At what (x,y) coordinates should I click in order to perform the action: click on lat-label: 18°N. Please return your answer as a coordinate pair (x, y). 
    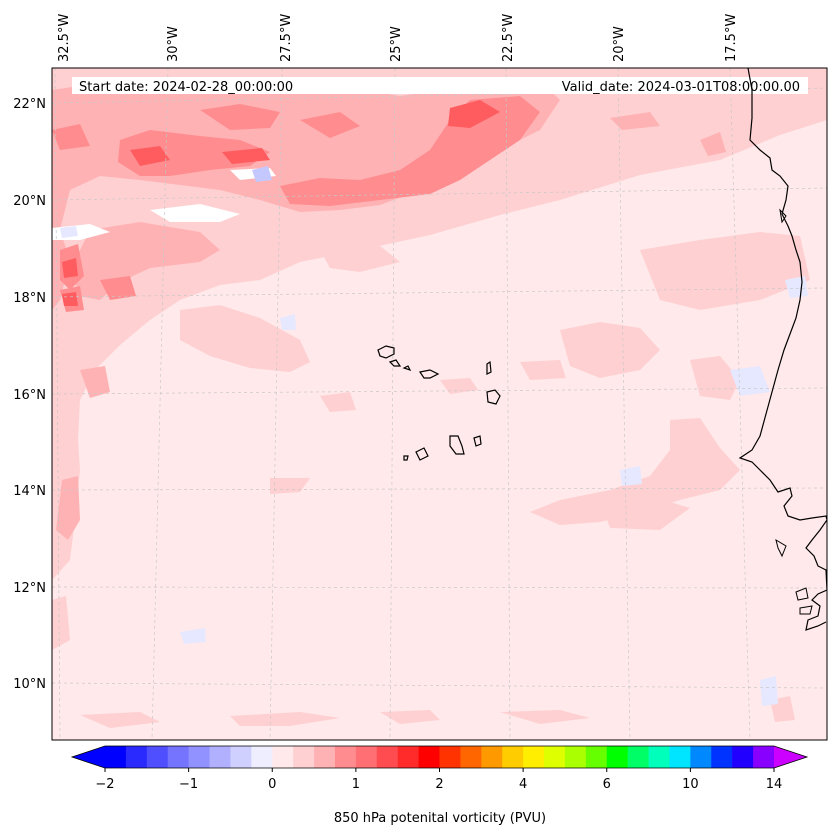
    Looking at the image, I should click on (29, 298).